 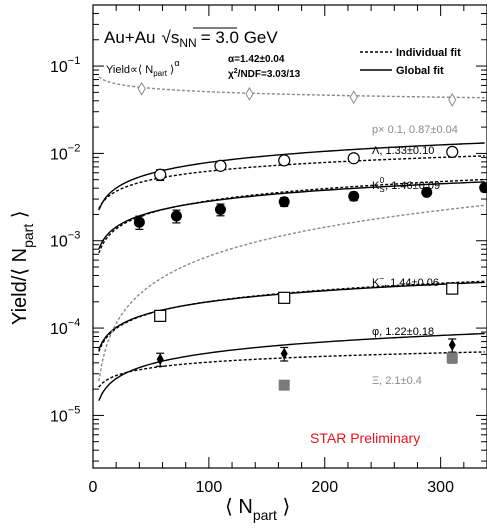 I want to click on global-alpha: α=1.42±0.04, so click(x=256, y=59).